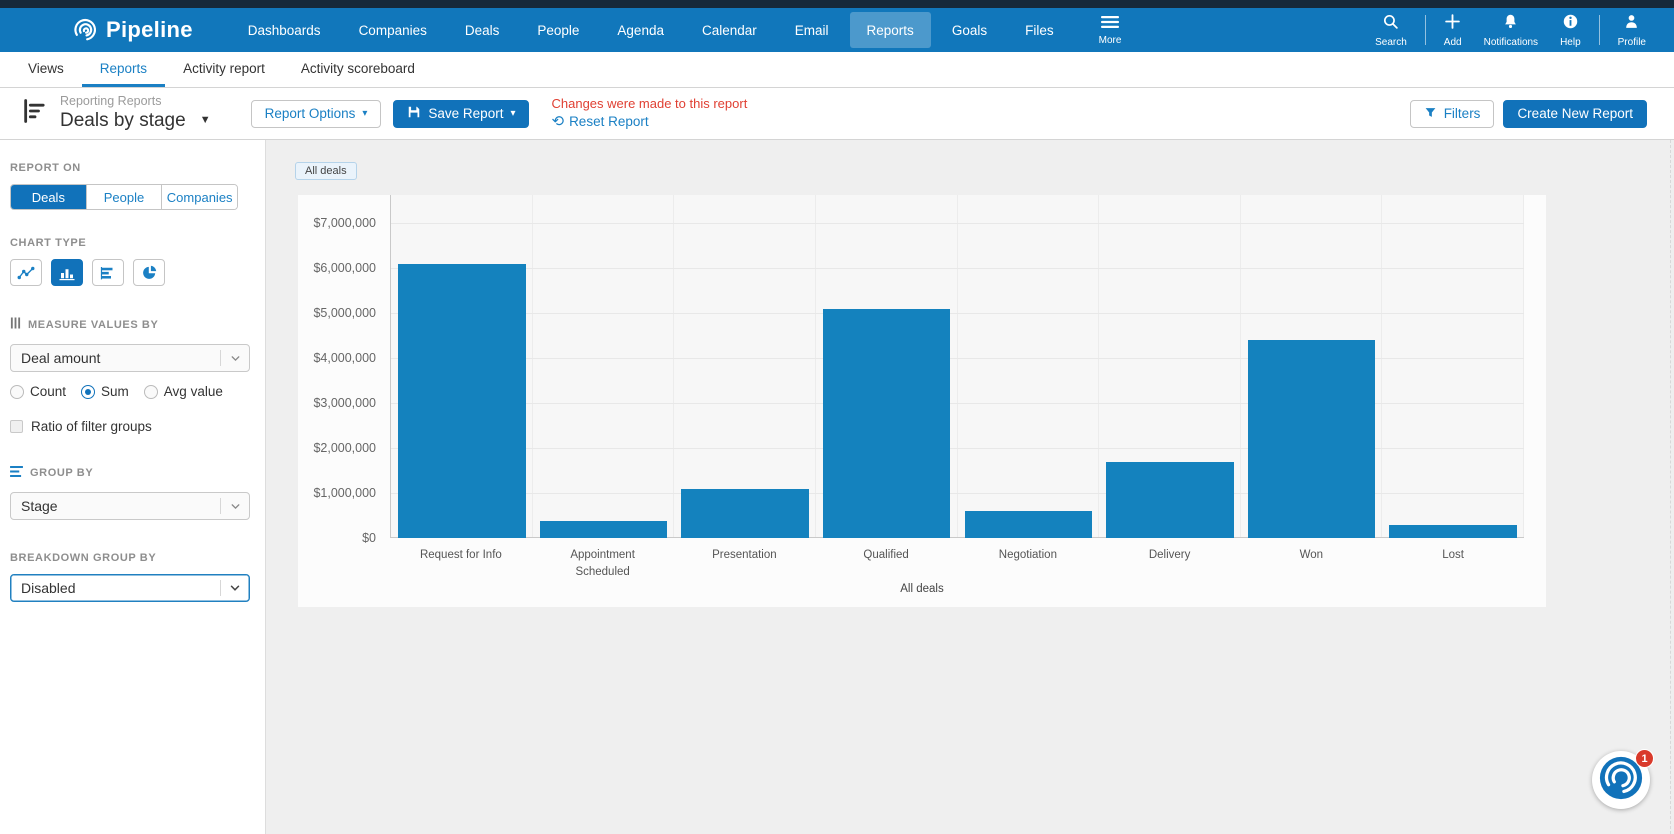 The image size is (1674, 834). I want to click on create-new-report-button: Create New Report, so click(1575, 113).